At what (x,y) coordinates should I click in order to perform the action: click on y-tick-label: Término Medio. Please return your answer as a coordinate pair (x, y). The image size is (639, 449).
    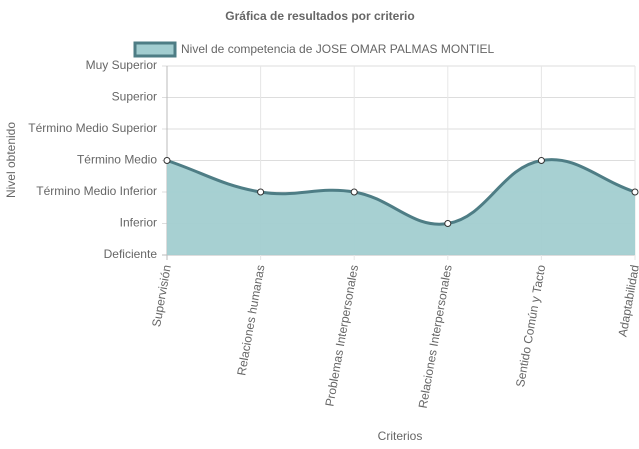
    Looking at the image, I should click on (117, 160).